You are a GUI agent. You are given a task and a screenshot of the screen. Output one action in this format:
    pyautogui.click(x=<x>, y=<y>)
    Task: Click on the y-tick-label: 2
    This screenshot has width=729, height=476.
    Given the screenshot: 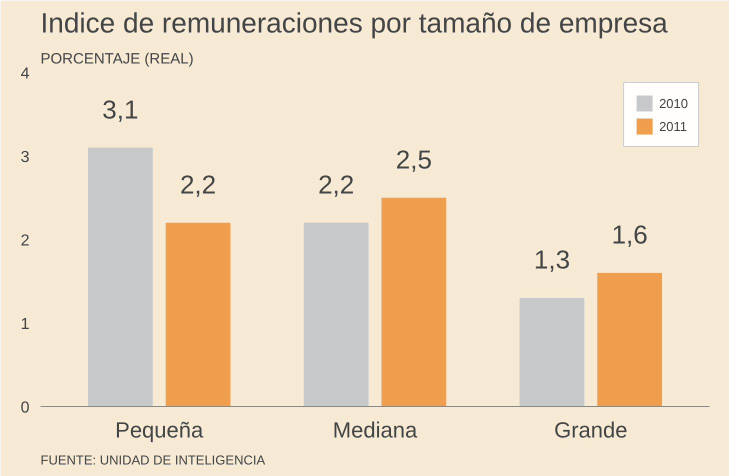 What is the action you would take?
    pyautogui.click(x=25, y=241)
    